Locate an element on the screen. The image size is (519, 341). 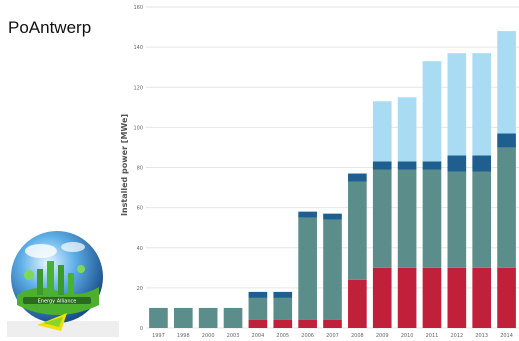
y-tick-label: 160 is located at coordinates (138, 8).